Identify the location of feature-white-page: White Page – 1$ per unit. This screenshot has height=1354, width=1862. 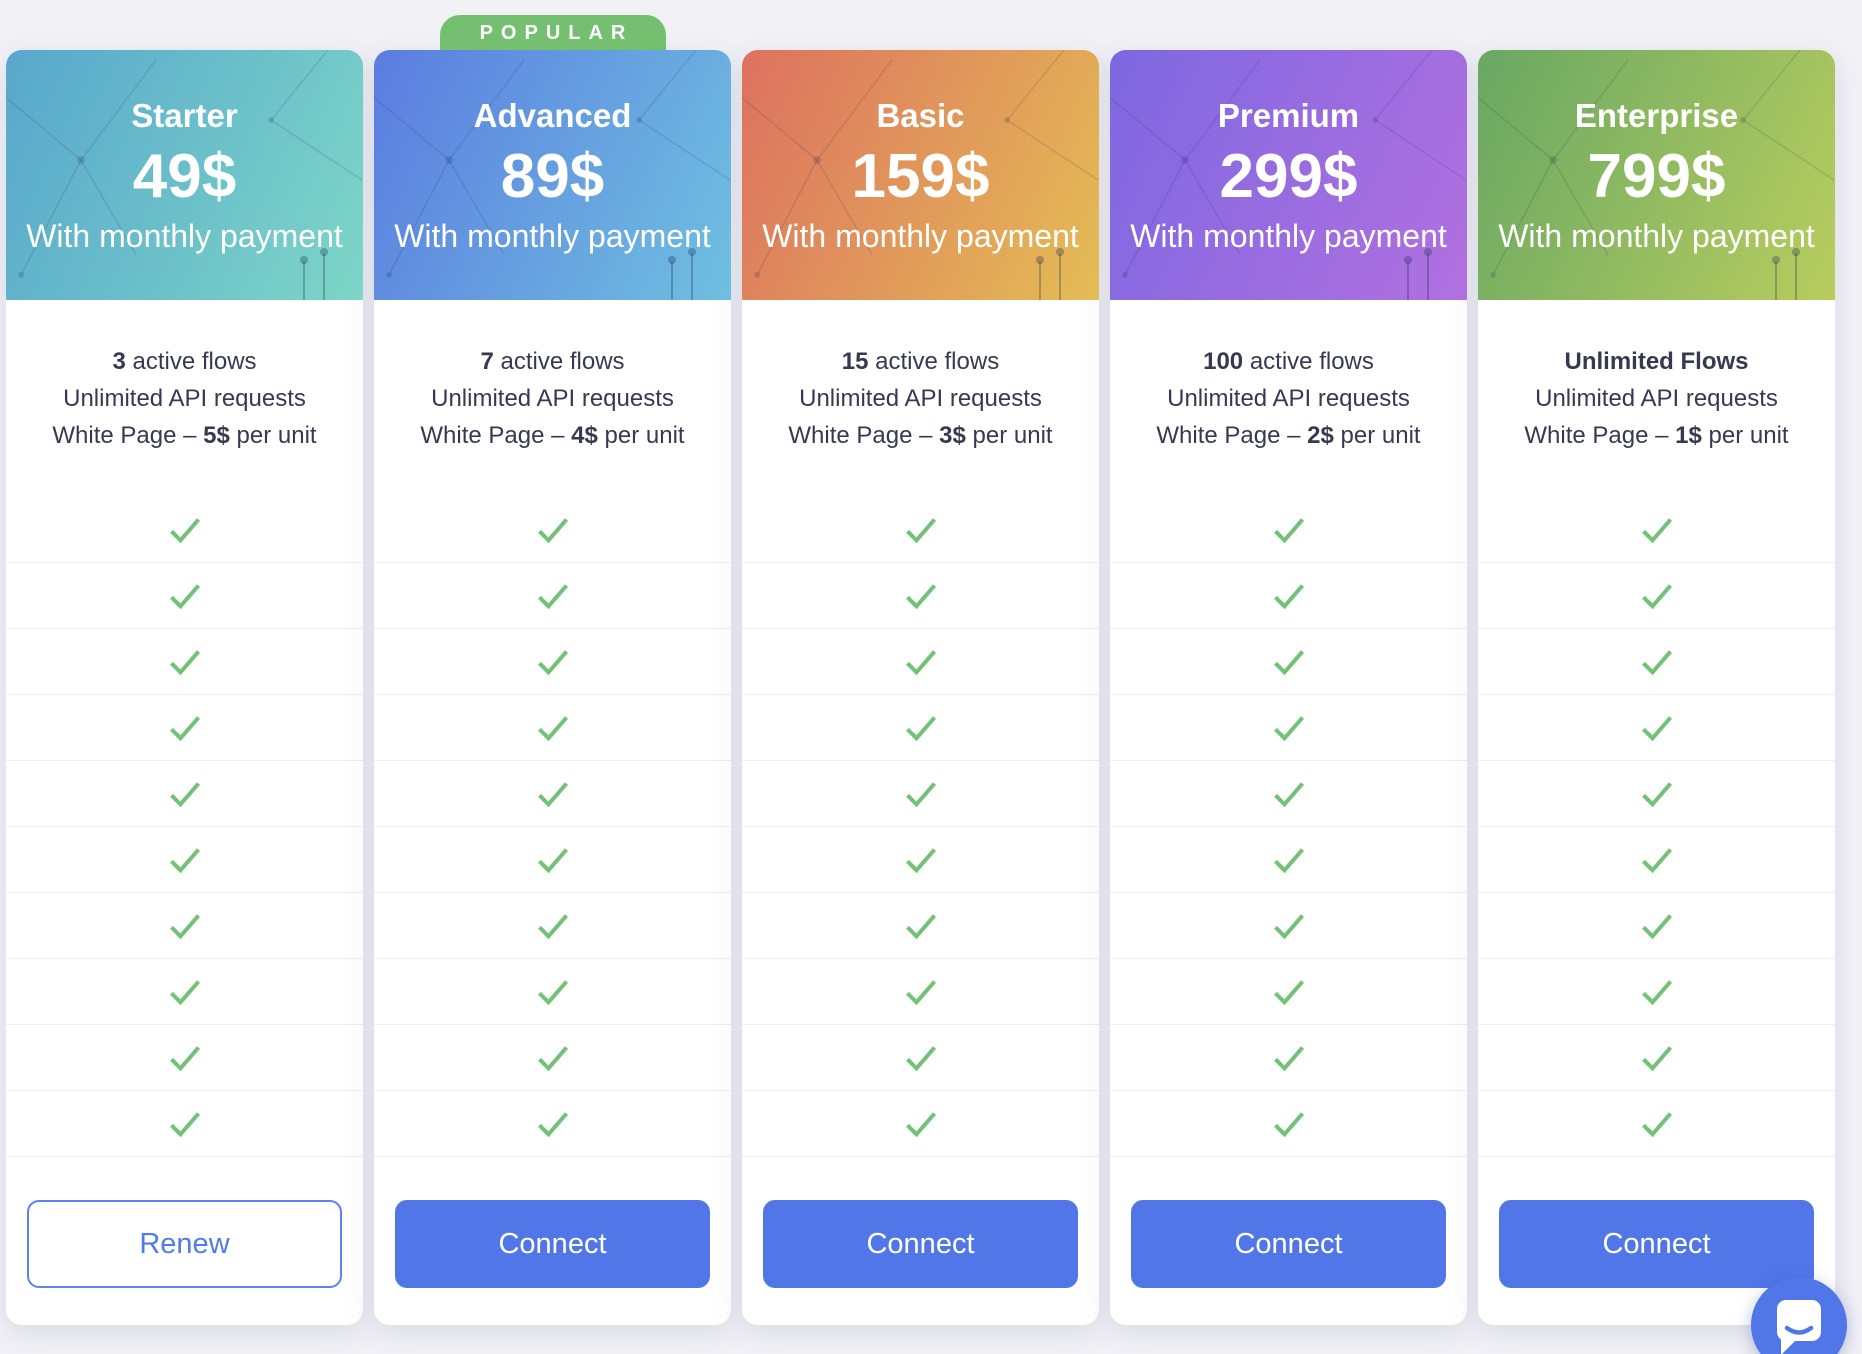
(1656, 435).